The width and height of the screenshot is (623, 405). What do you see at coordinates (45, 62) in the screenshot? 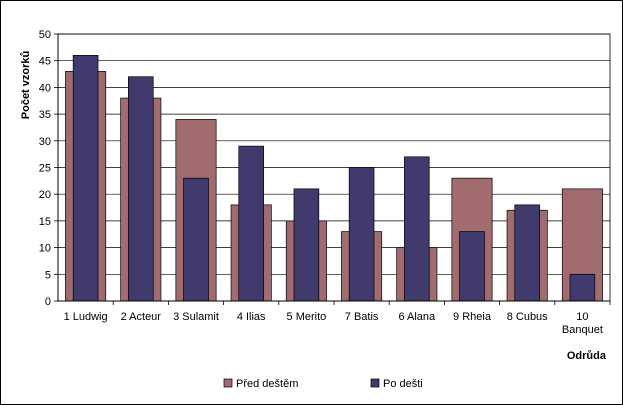
I see `y-tick-label: 45` at bounding box center [45, 62].